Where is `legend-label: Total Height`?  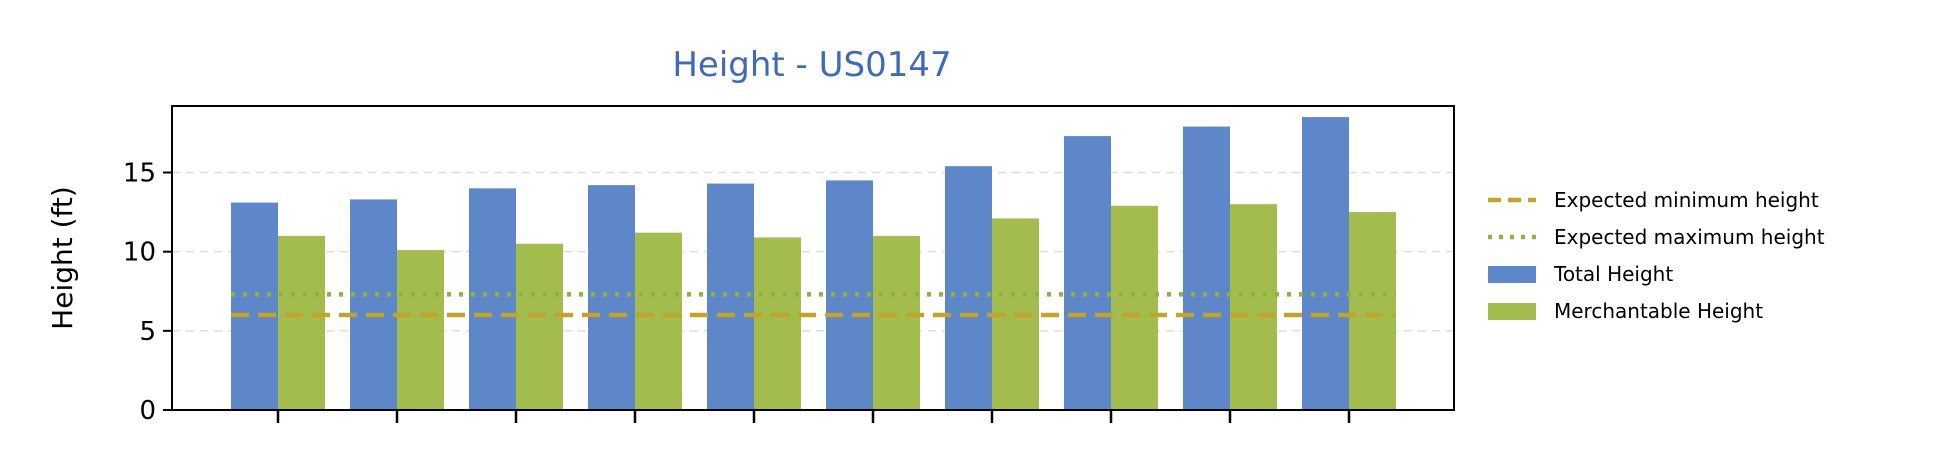 legend-label: Total Height is located at coordinates (1613, 274).